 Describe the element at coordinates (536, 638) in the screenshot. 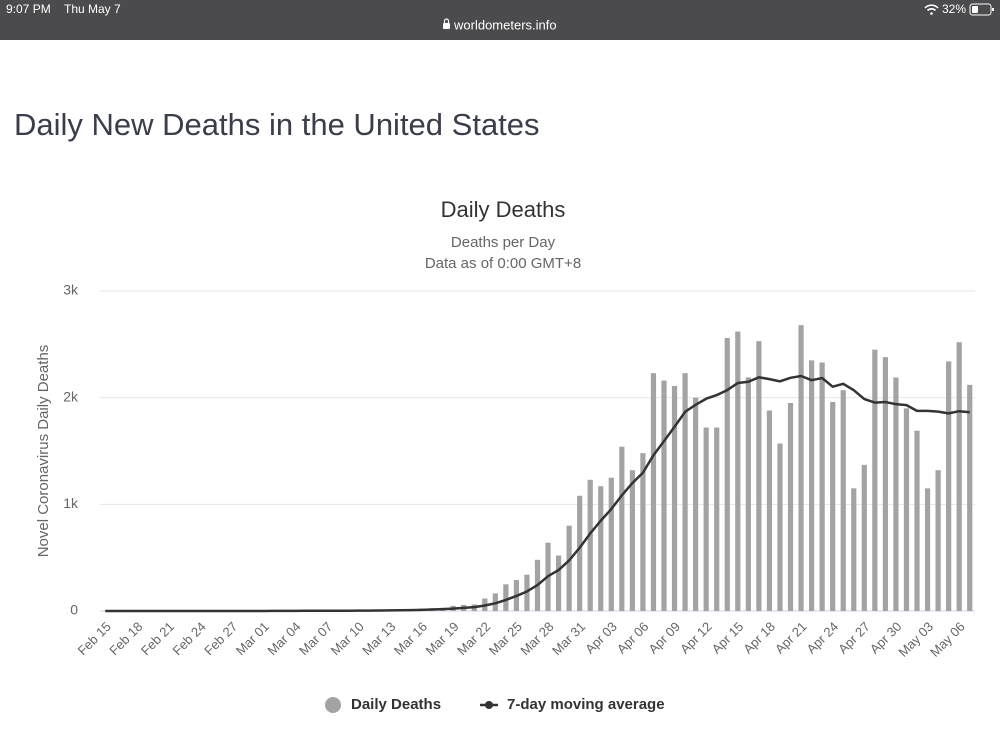

I see `x-tick-label: Mar 28` at that location.